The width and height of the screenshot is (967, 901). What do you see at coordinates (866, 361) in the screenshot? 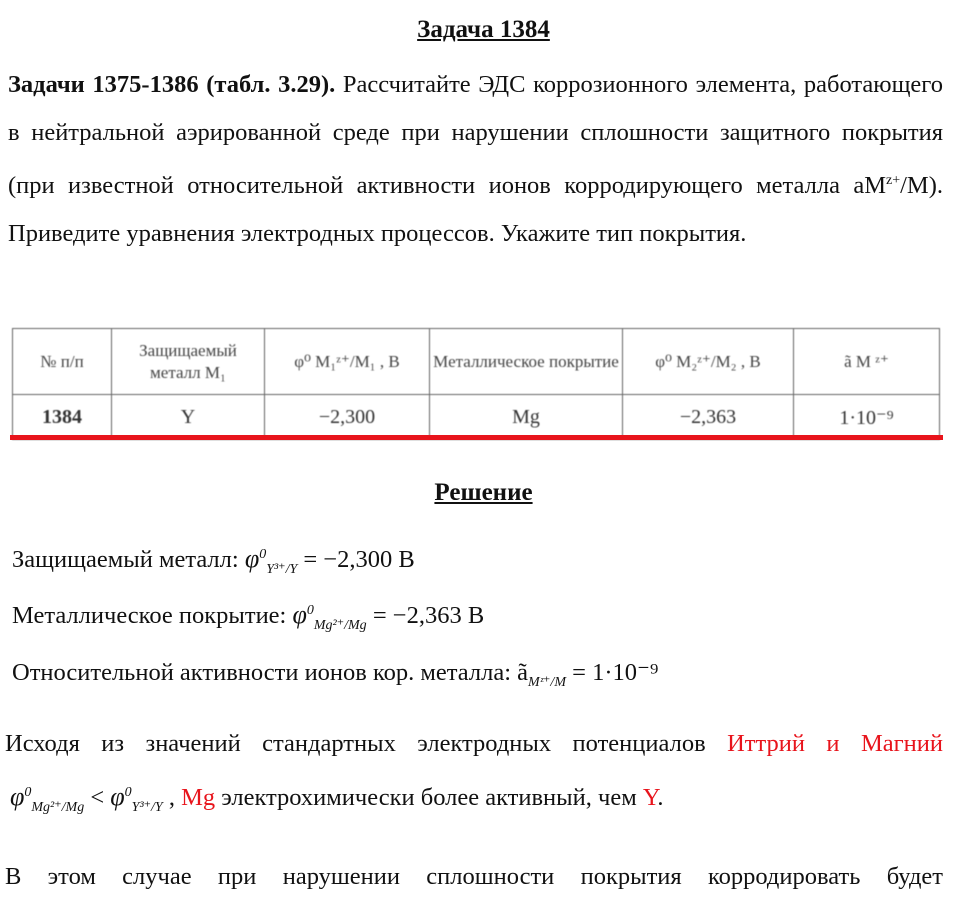
I see `th: ã M ᶻ⁺` at bounding box center [866, 361].